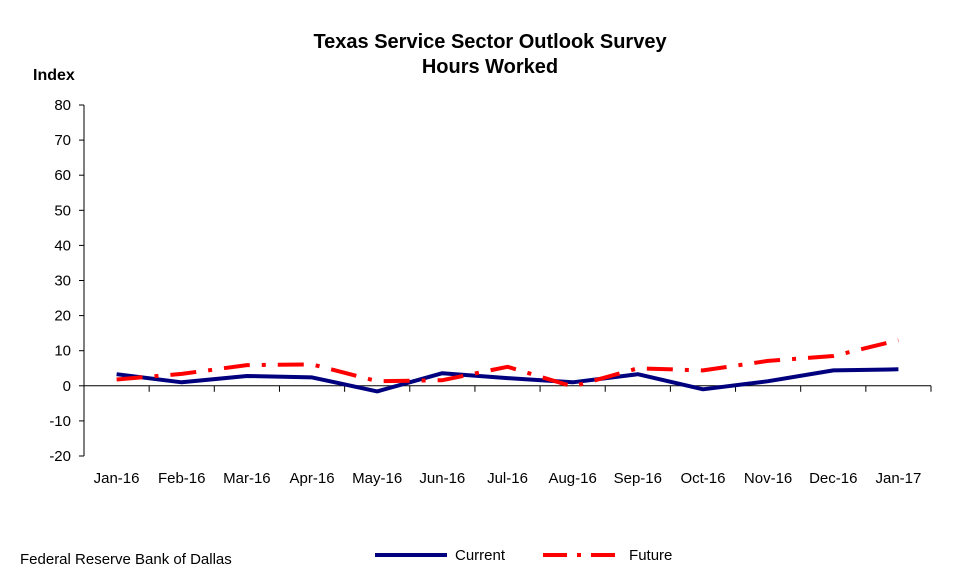  I want to click on y-axis-label: Index, so click(54, 75).